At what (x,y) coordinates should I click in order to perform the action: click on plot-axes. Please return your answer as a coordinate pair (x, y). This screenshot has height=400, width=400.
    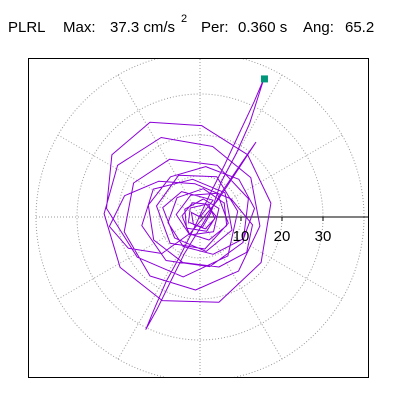
    Looking at the image, I should click on (284, 218).